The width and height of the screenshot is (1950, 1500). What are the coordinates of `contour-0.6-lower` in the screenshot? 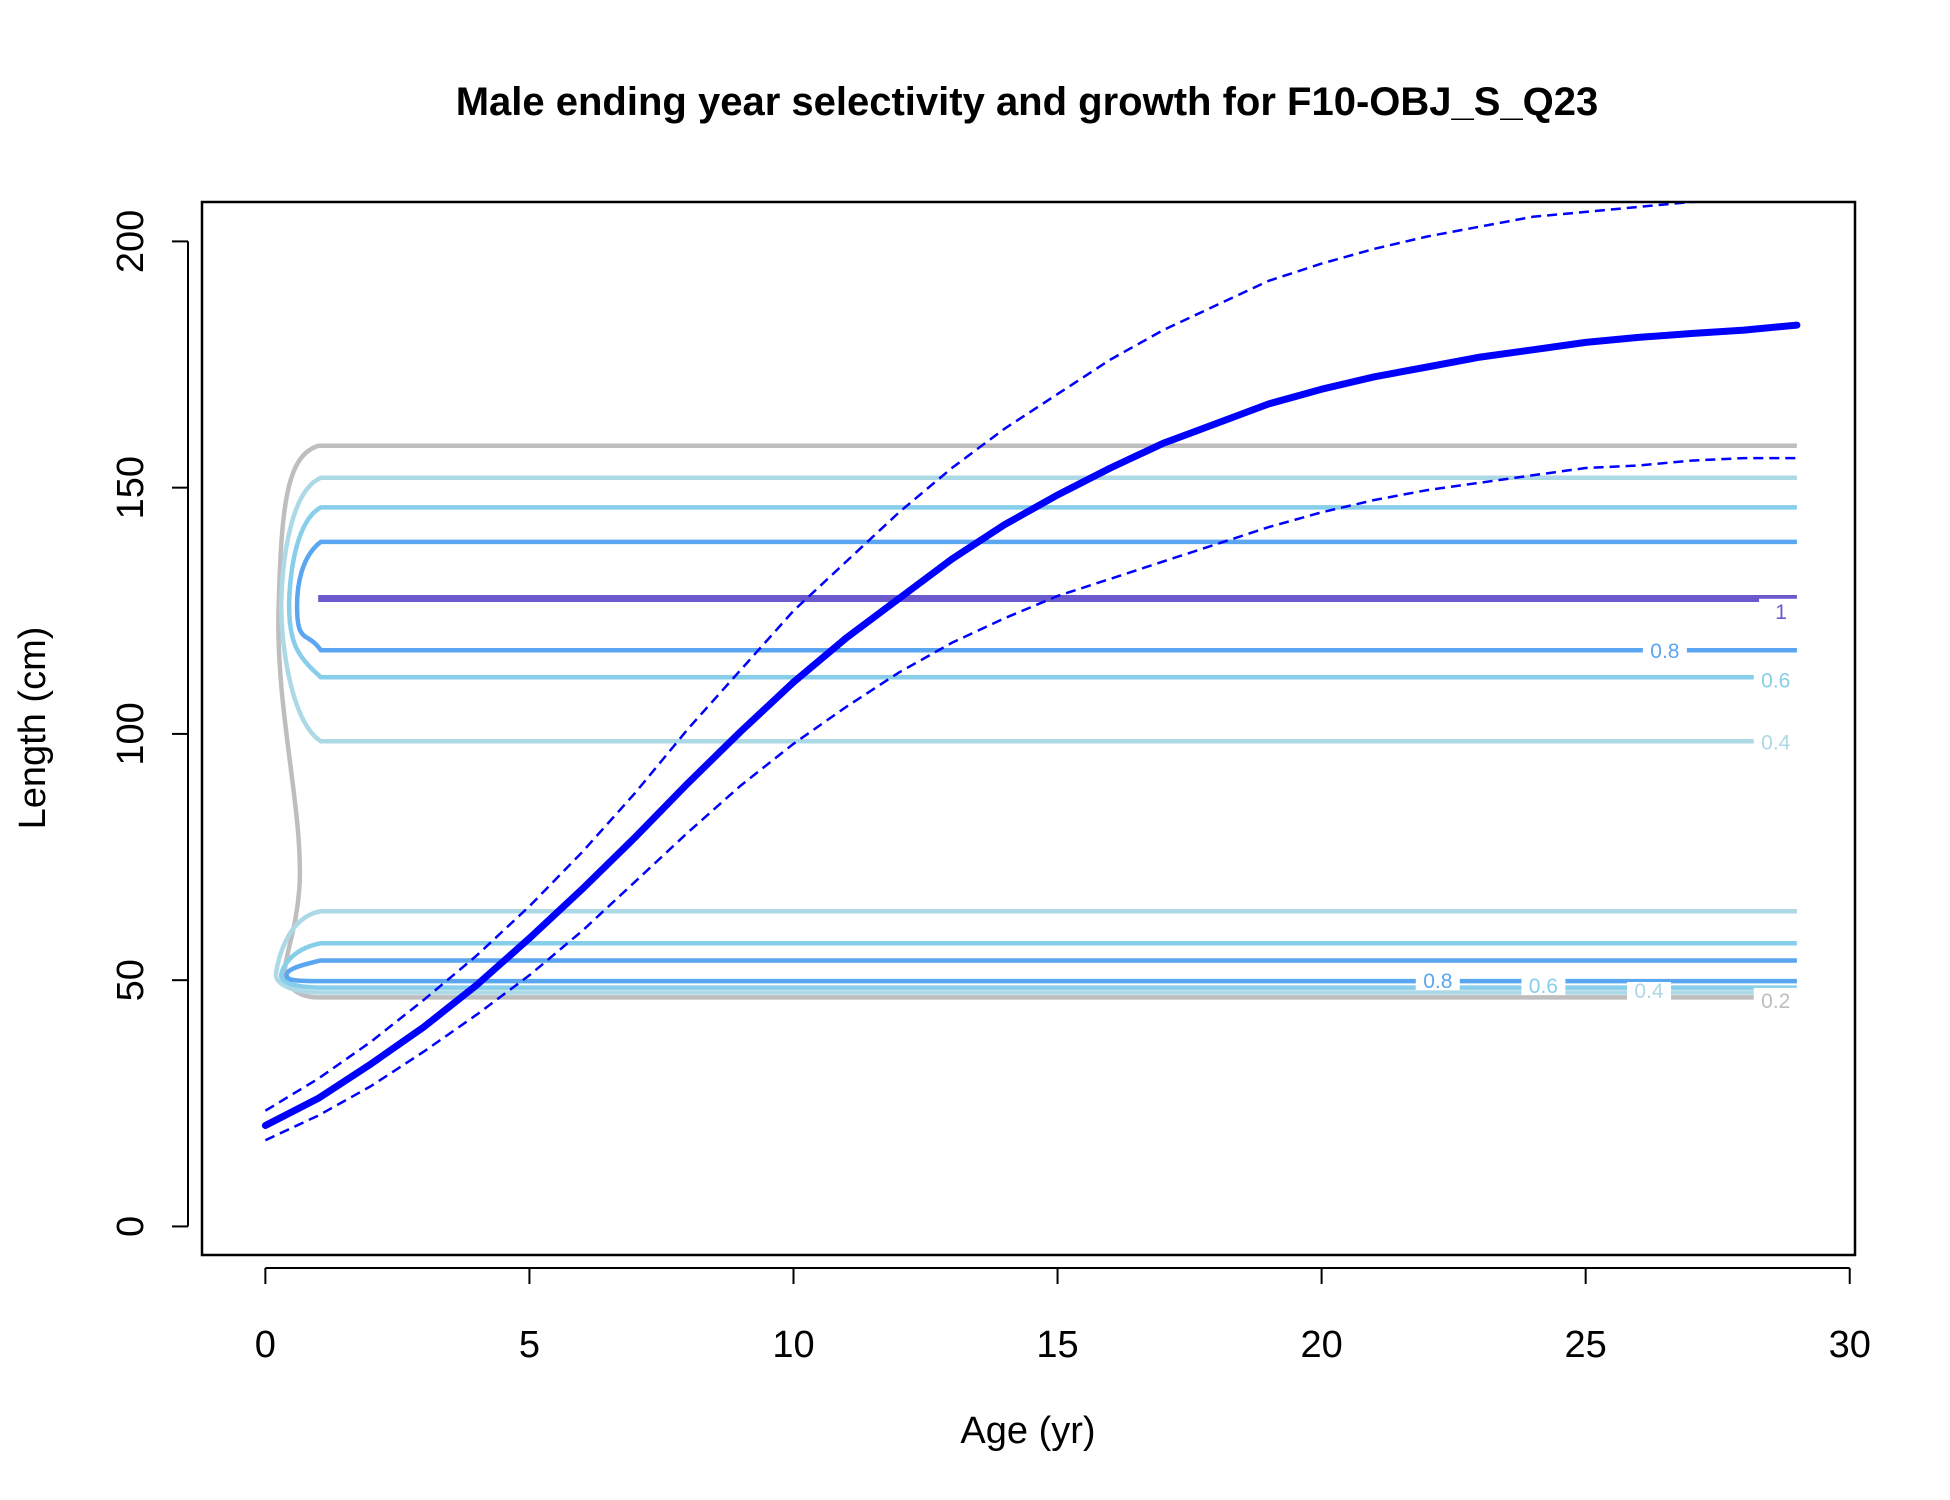 It's located at (1037, 965).